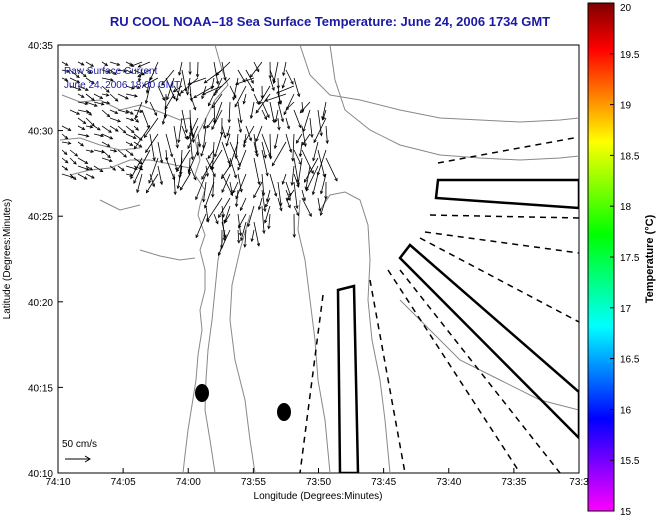  Describe the element at coordinates (57, 482) in the screenshot. I see `x-tick-label: 74:10` at that location.